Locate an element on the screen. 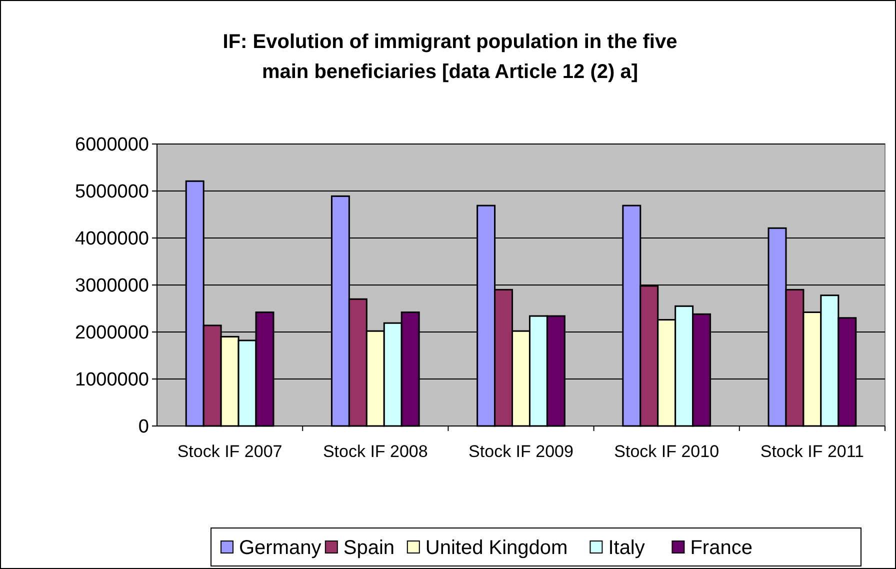 The height and width of the screenshot is (569, 896). y-tick-label: 3000000 is located at coordinates (112, 286).